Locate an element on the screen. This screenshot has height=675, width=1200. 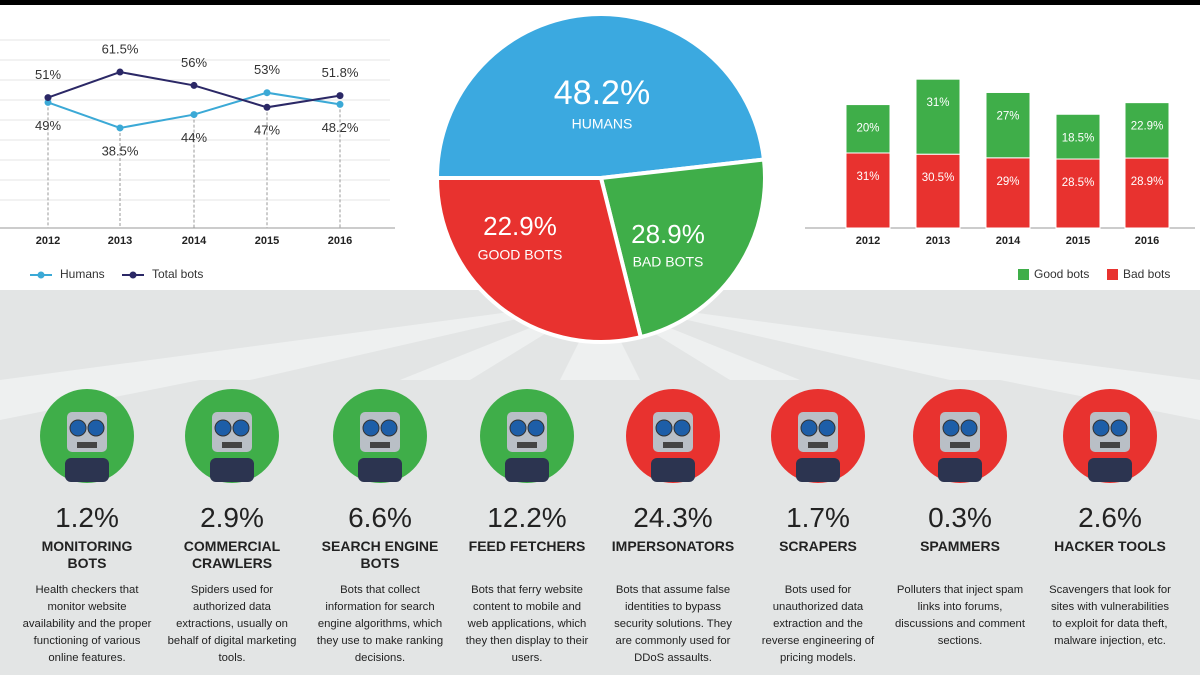
x-tick-label: 2016 is located at coordinates (1147, 241).